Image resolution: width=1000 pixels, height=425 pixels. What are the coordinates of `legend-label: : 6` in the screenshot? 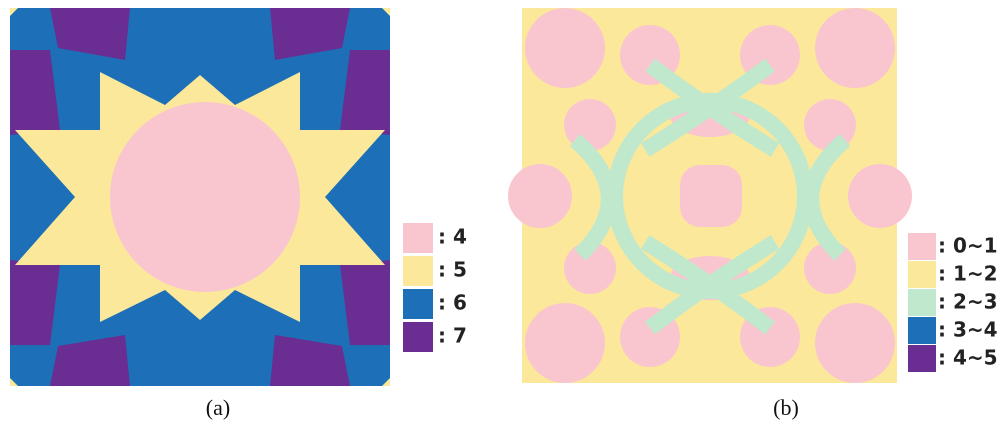 It's located at (452, 303).